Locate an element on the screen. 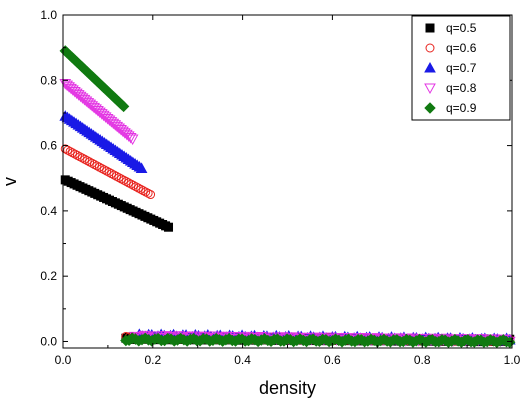 This screenshot has height=398, width=523. y-tick-label: 0.6 is located at coordinates (48, 146).